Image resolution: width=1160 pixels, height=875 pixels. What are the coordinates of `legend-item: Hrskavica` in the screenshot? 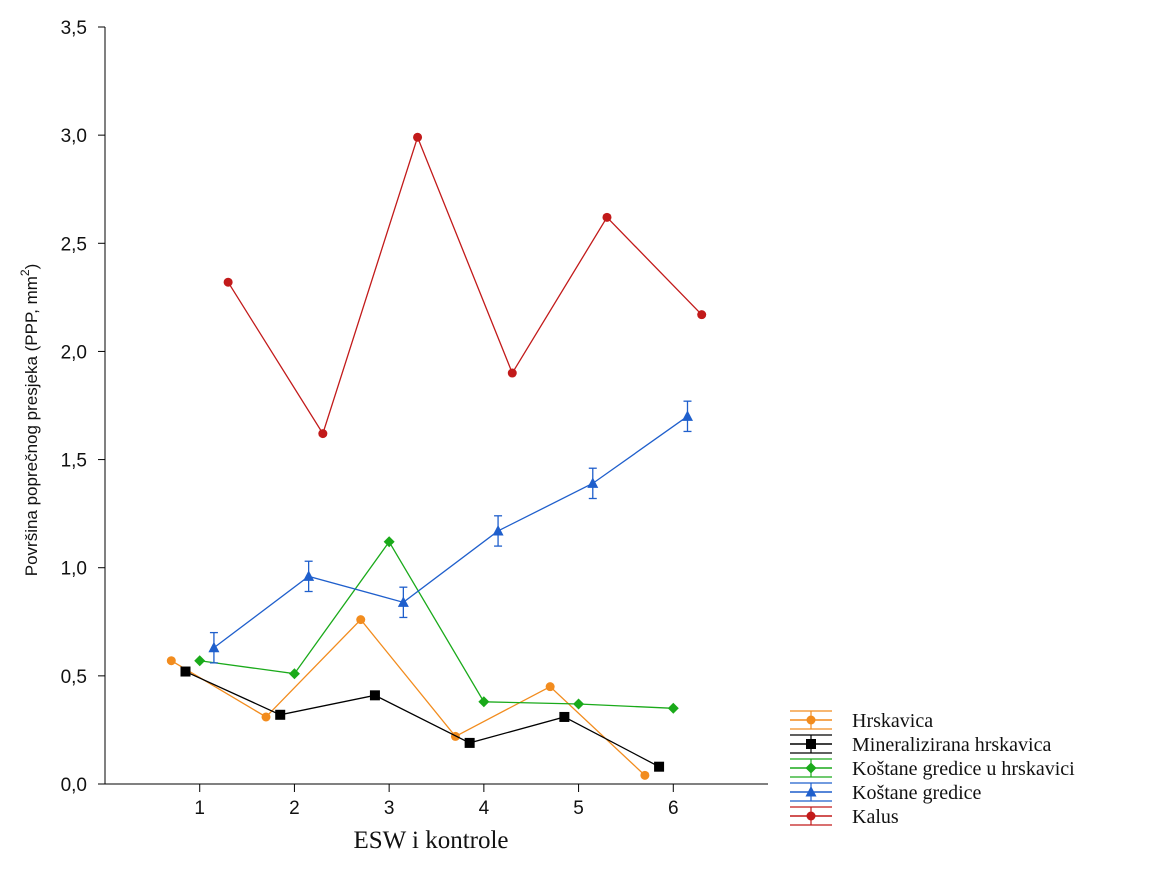 It's located at (861, 721).